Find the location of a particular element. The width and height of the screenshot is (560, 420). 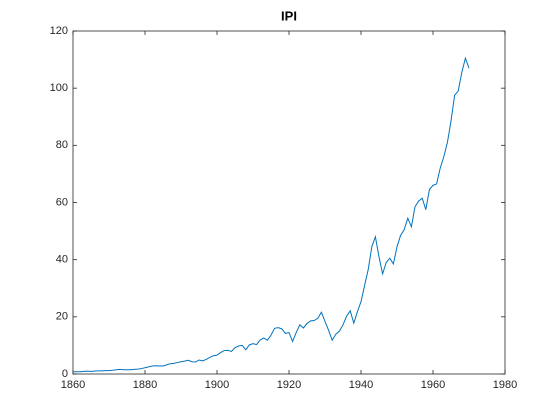

chart-title: IPI is located at coordinates (289, 15).